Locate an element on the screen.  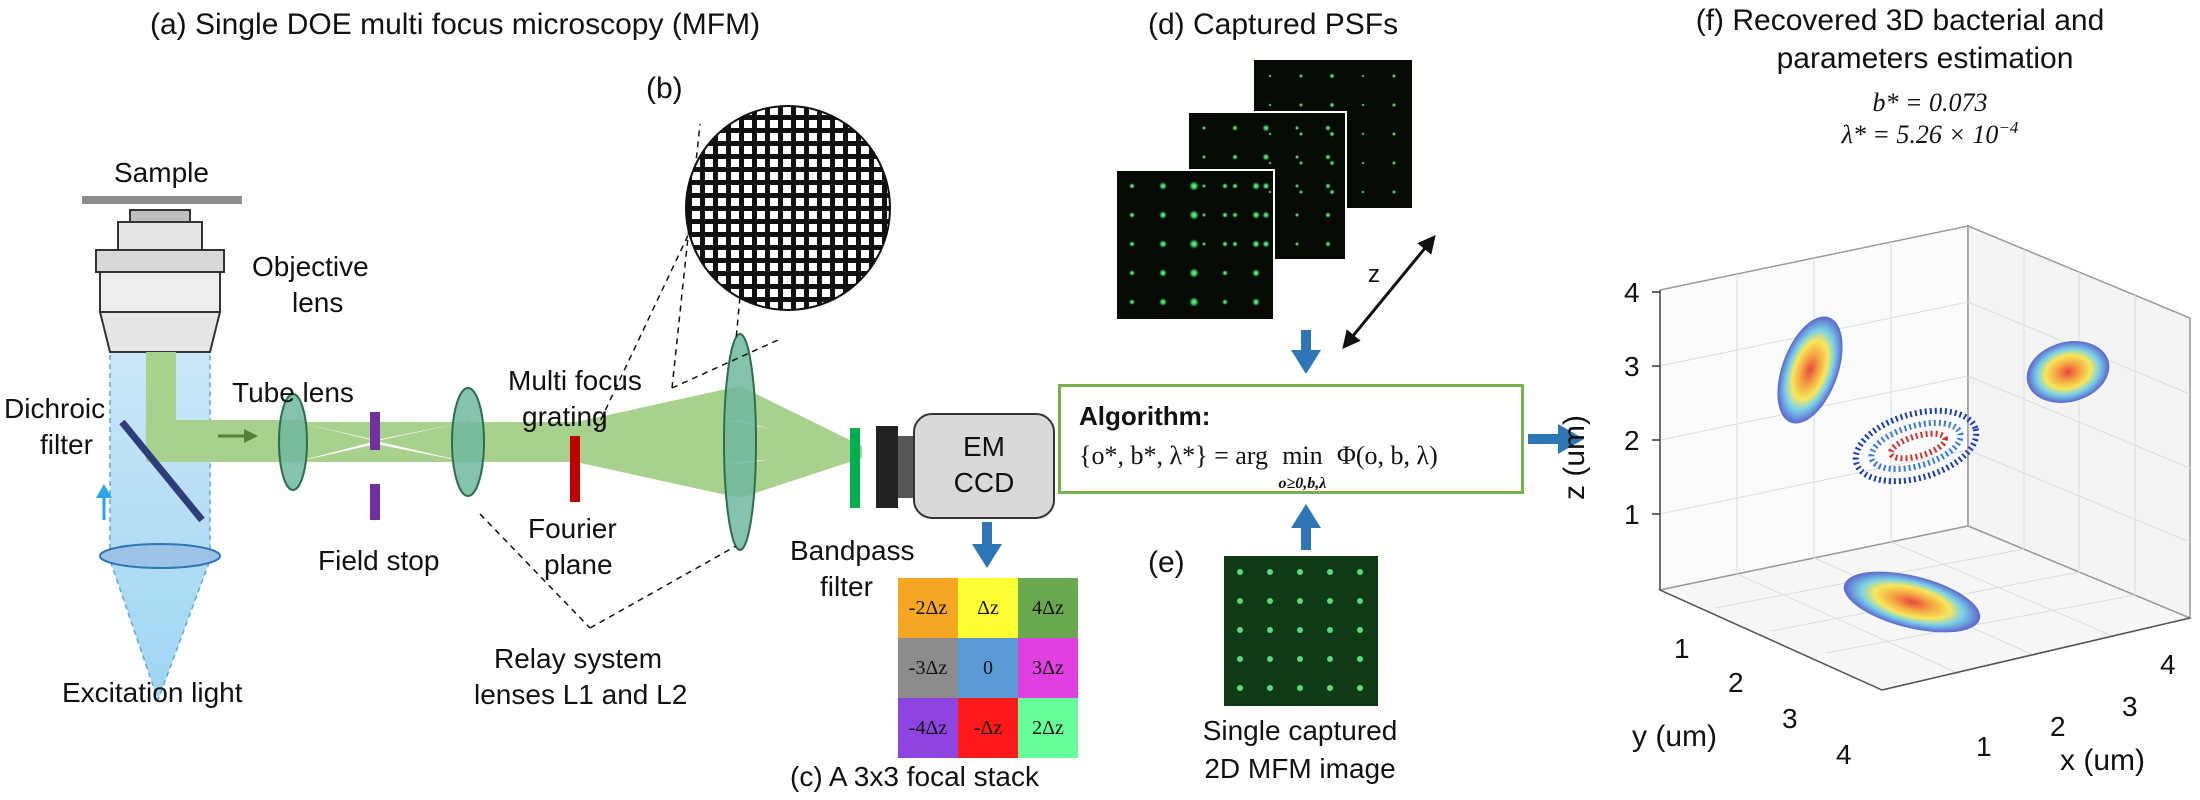
image-to-algorithm-arrow-icon is located at coordinates (1306, 527).